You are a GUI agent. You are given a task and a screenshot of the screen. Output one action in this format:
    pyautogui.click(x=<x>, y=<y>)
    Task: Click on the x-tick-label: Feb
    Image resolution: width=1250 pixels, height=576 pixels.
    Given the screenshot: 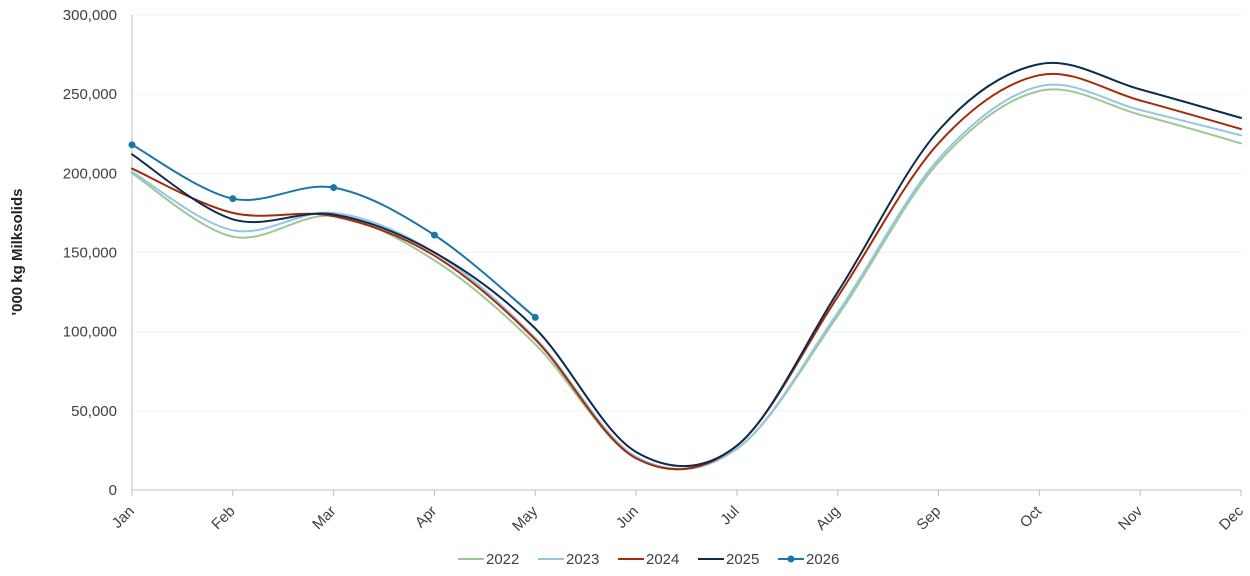 What is the action you would take?
    pyautogui.click(x=223, y=518)
    